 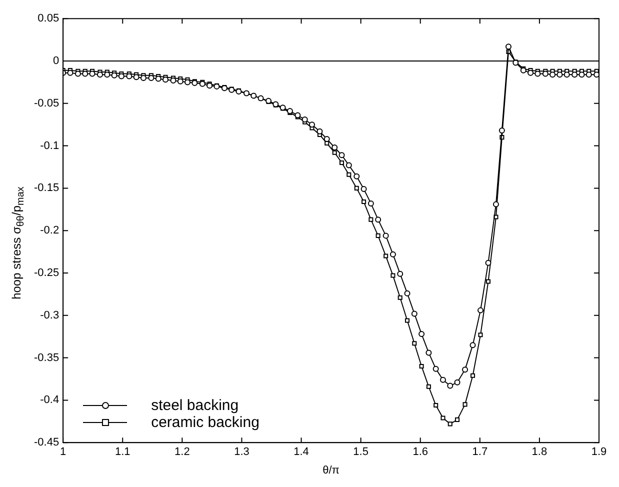 I want to click on x-axis-title: θ/π, so click(x=331, y=470).